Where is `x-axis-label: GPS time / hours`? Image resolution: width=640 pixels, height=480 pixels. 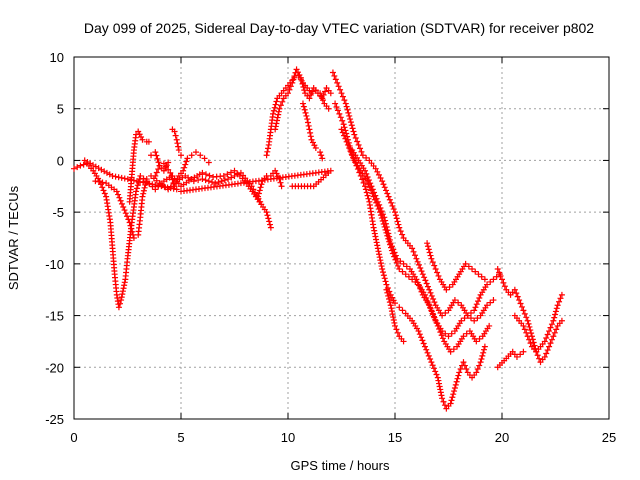
x-axis-label: GPS time / hours is located at coordinates (340, 465).